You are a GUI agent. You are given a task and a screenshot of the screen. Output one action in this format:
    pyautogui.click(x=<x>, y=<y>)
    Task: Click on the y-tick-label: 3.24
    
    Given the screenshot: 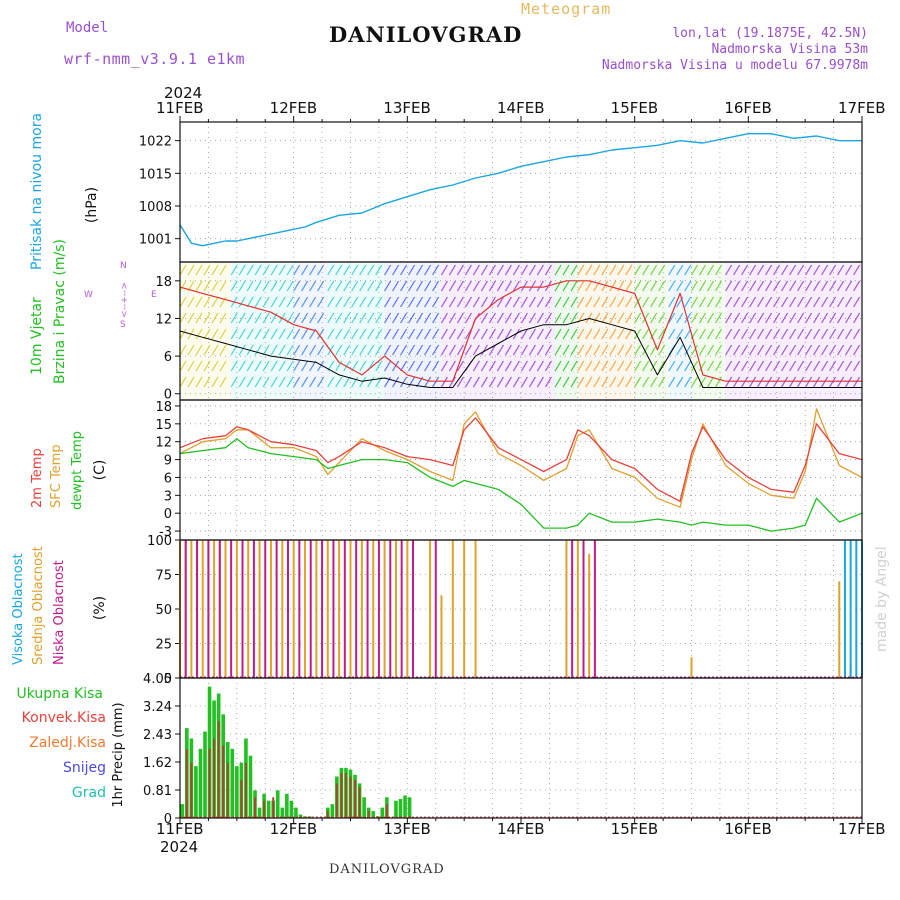 What is the action you would take?
    pyautogui.click(x=157, y=707)
    